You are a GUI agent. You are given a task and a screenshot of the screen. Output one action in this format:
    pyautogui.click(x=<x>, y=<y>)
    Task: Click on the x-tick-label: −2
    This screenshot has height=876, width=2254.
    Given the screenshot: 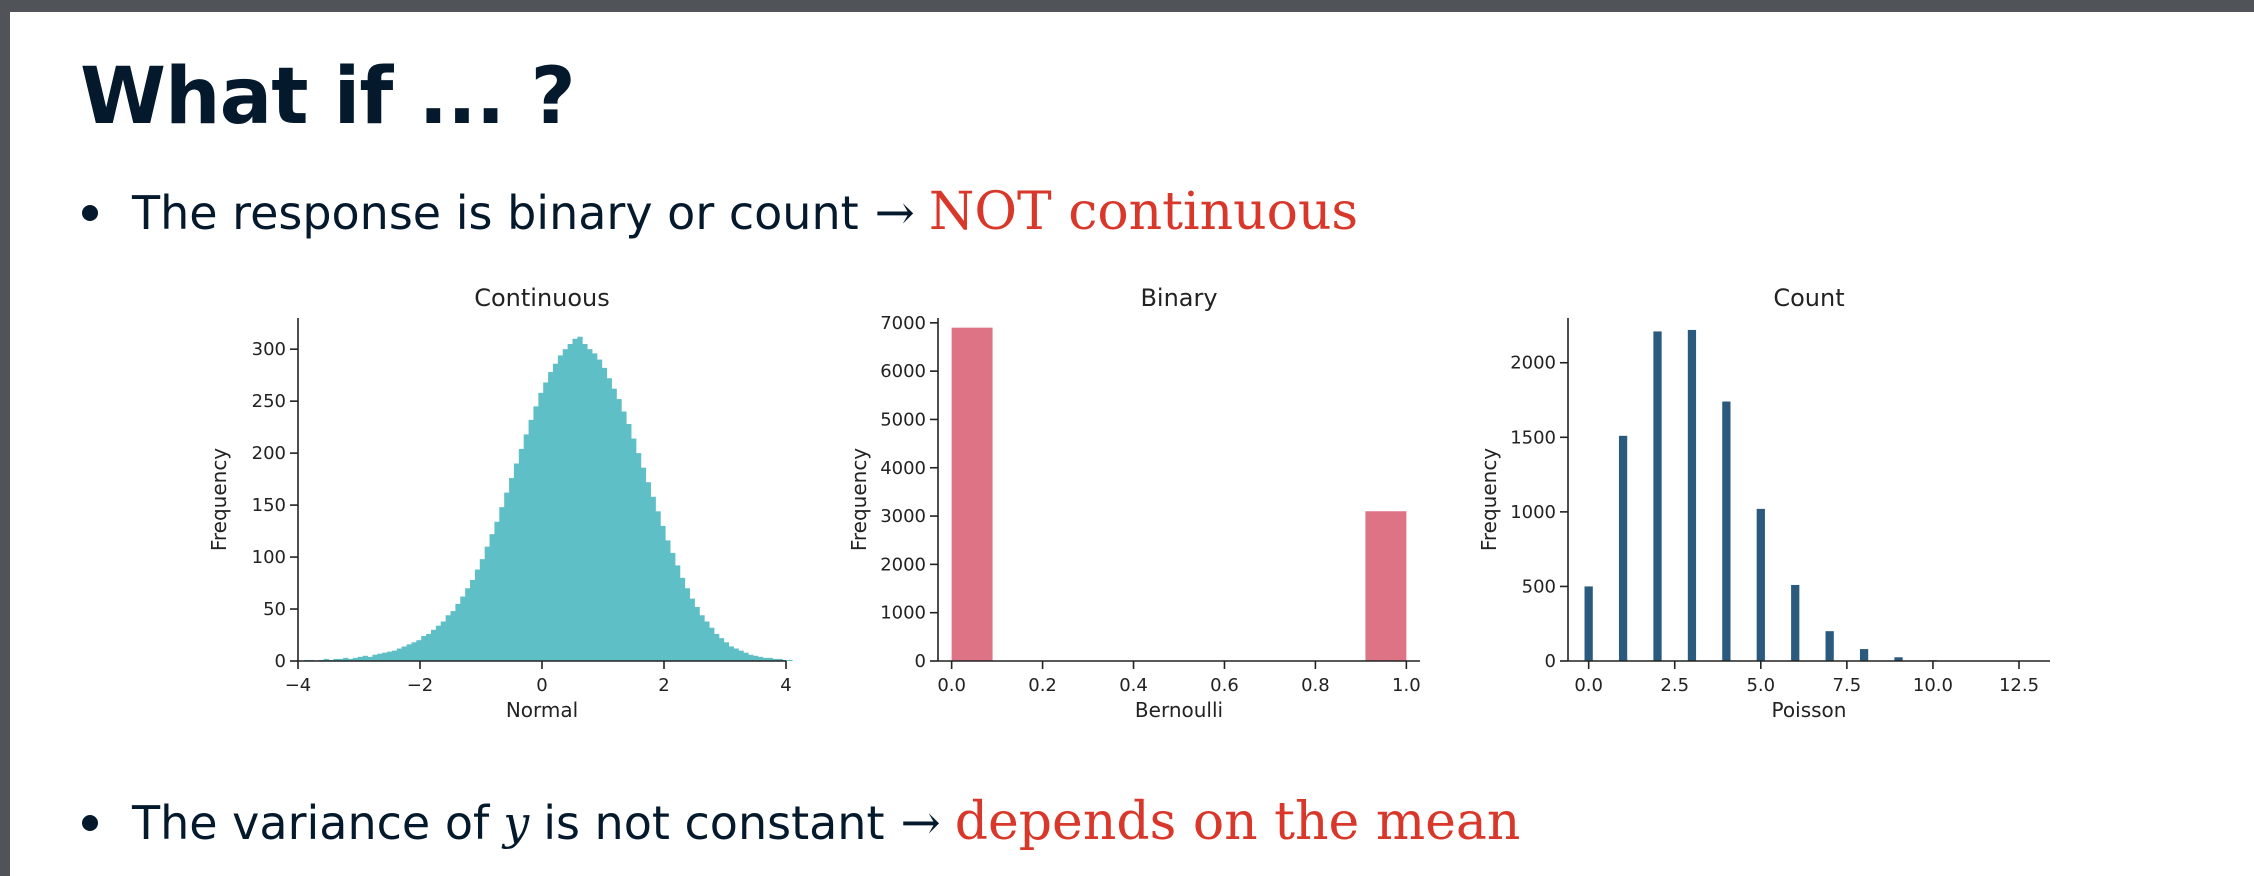 What is the action you would take?
    pyautogui.click(x=420, y=685)
    